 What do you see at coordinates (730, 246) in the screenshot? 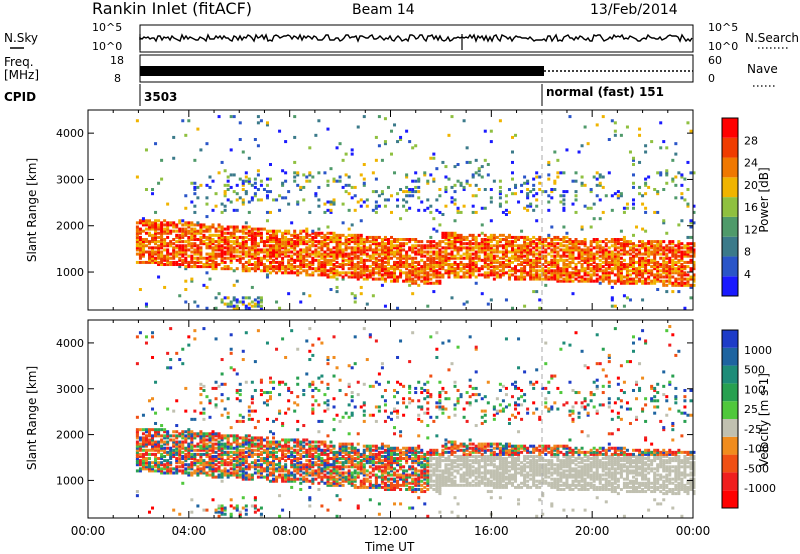
I see `power-colorbar-segment` at bounding box center [730, 246].